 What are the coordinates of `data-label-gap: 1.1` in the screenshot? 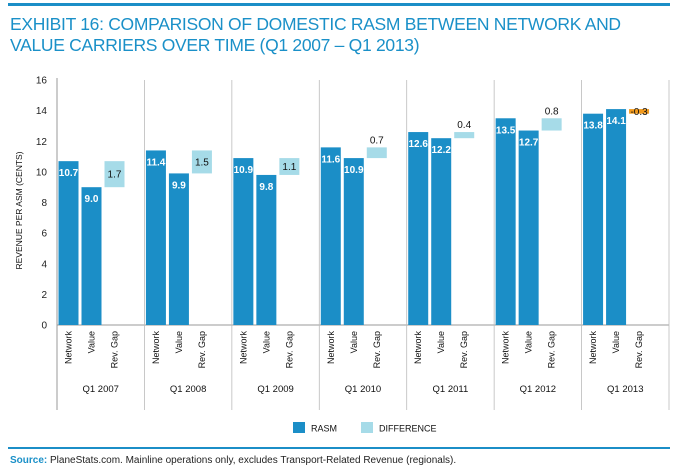 It's located at (289, 167).